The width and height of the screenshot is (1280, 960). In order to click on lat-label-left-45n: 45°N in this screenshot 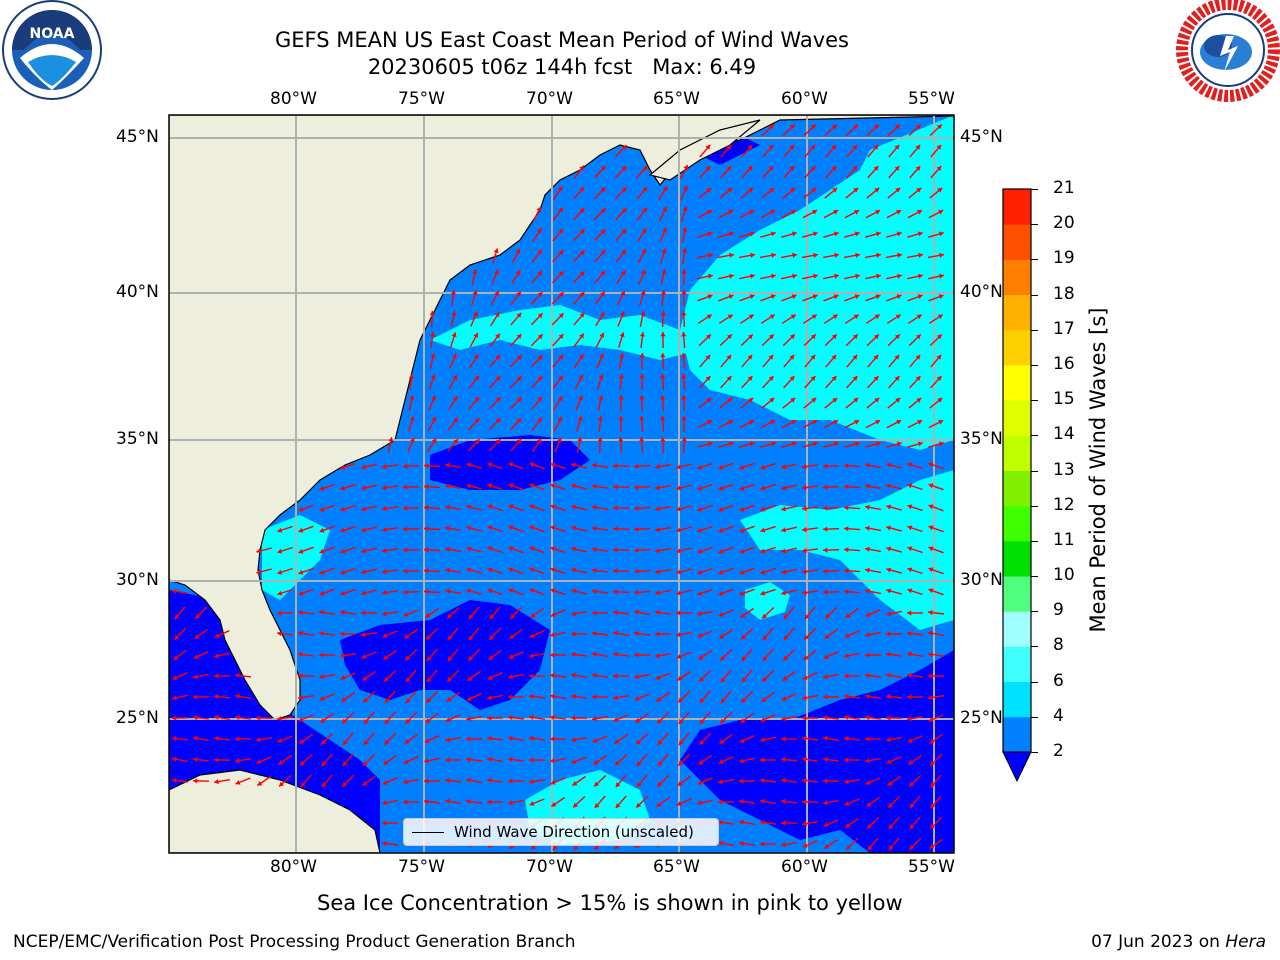, I will do `click(137, 137)`.